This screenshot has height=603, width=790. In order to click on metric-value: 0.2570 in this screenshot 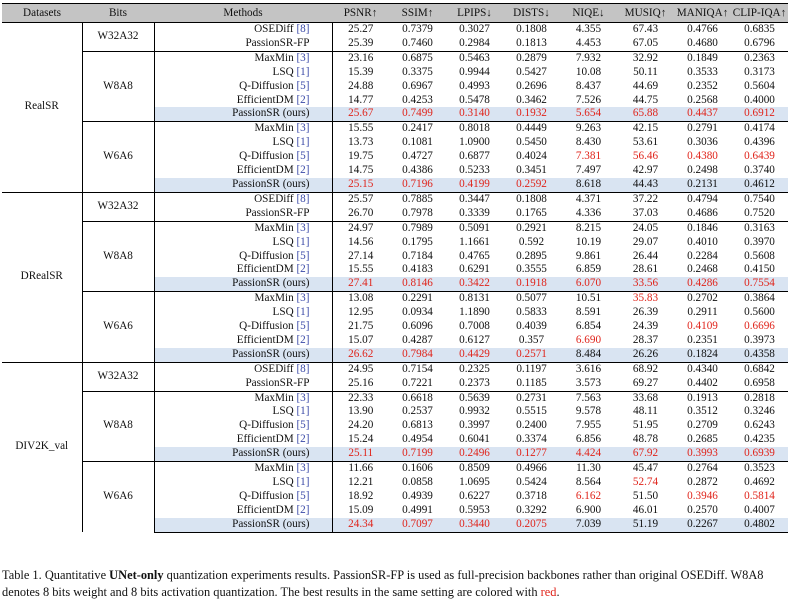, I will do `click(702, 509)`.